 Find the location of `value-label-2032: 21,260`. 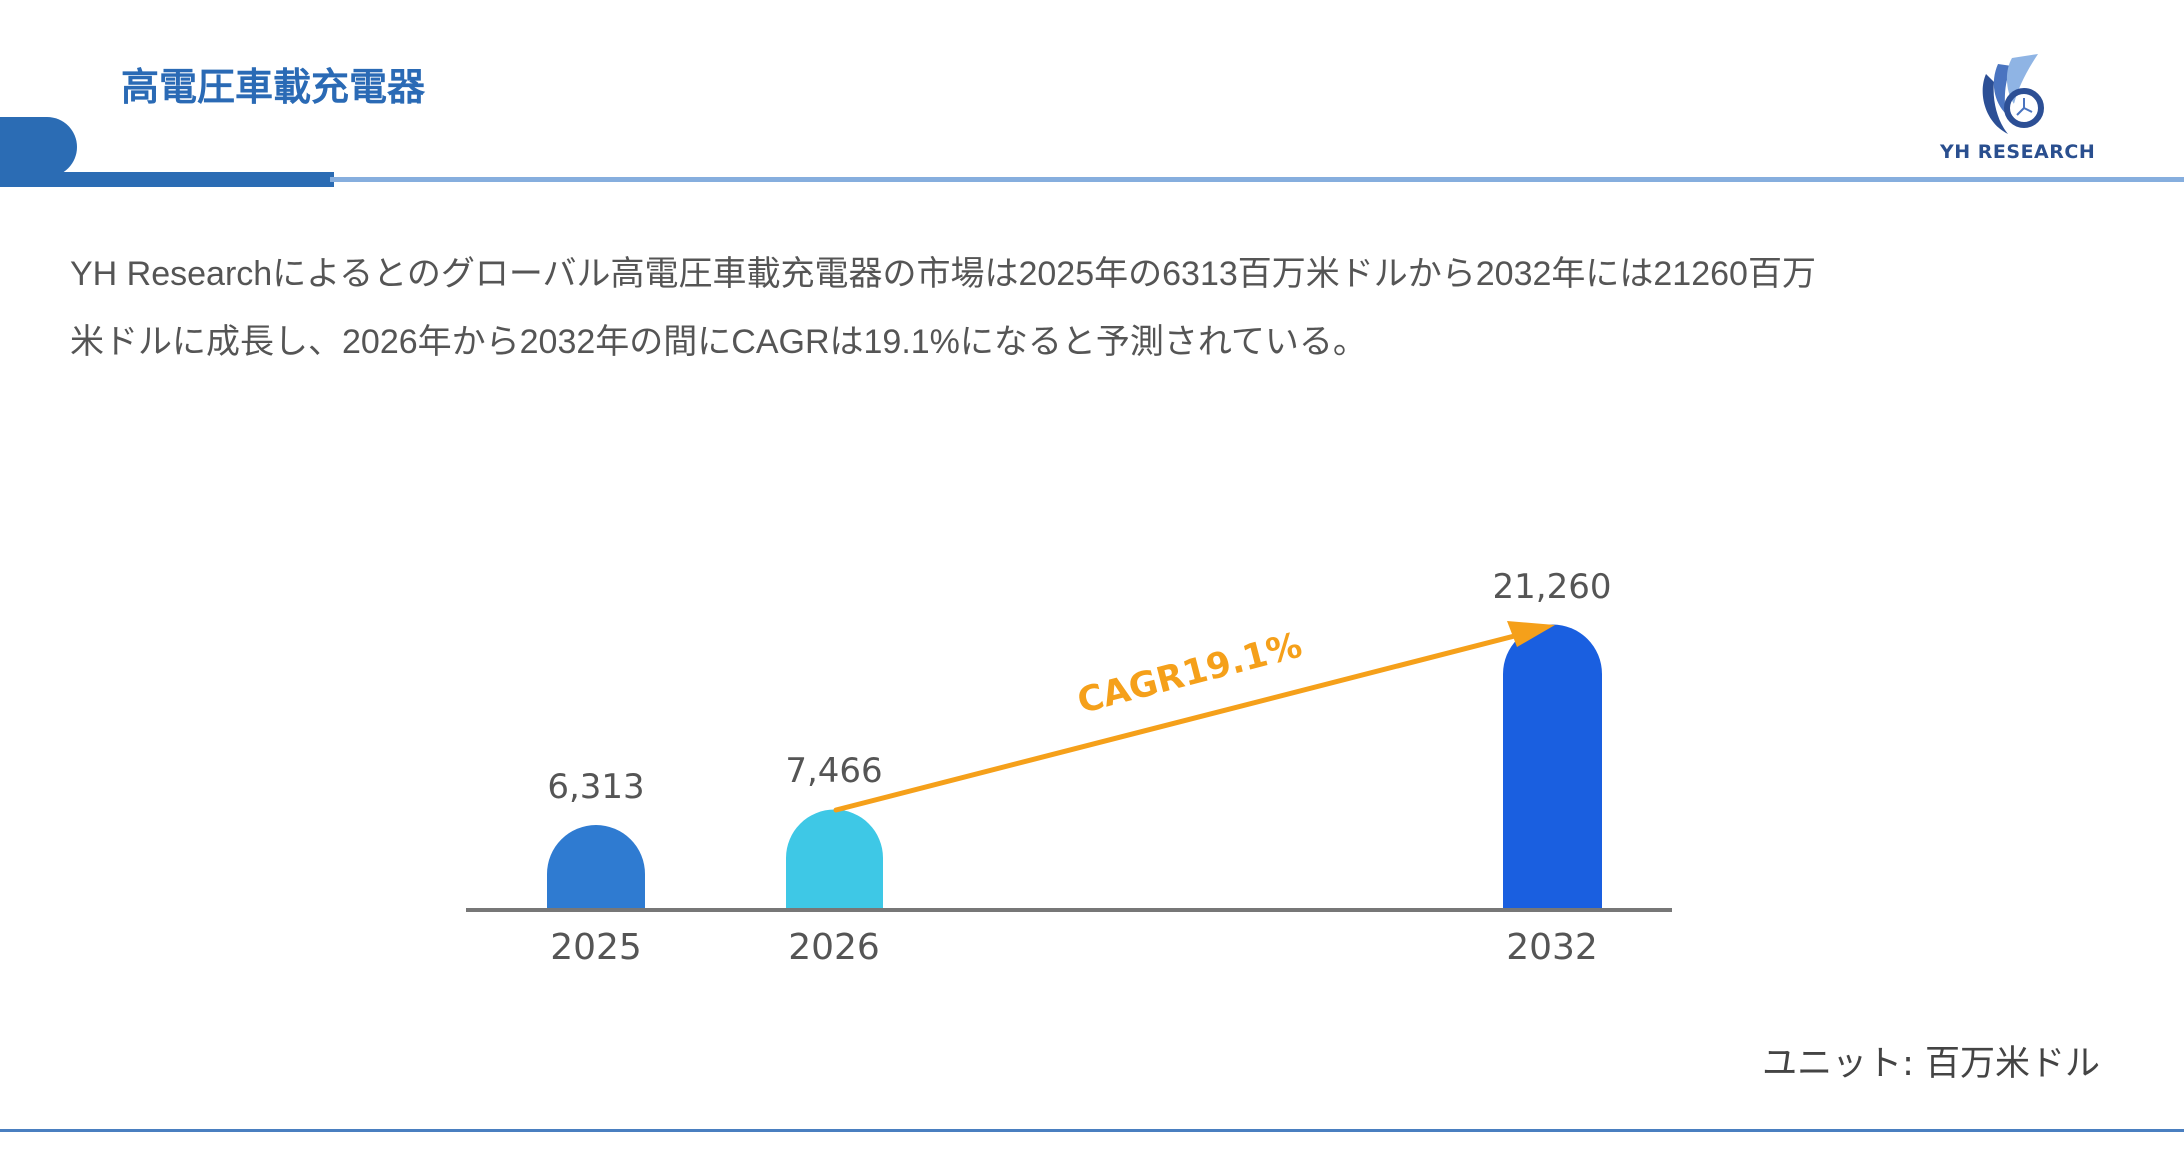

value-label-2032: 21,260 is located at coordinates (1552, 587).